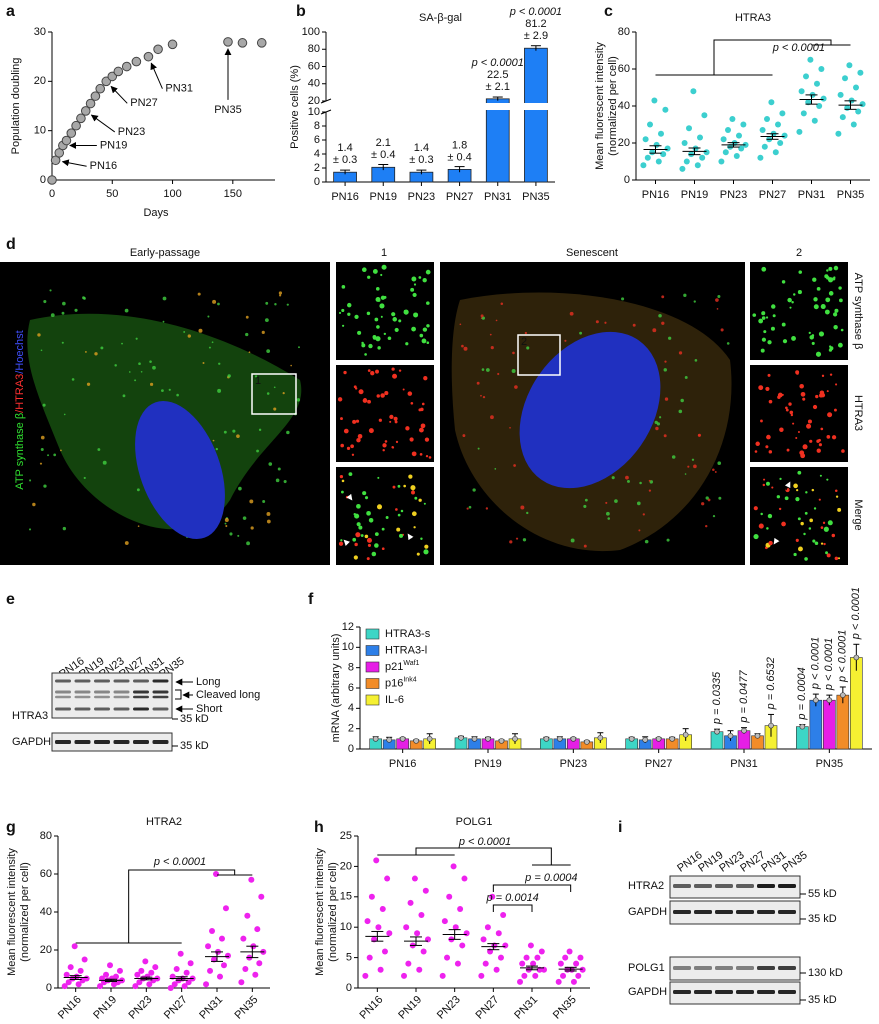  I want to click on roi-label: 1, so click(258, 381).